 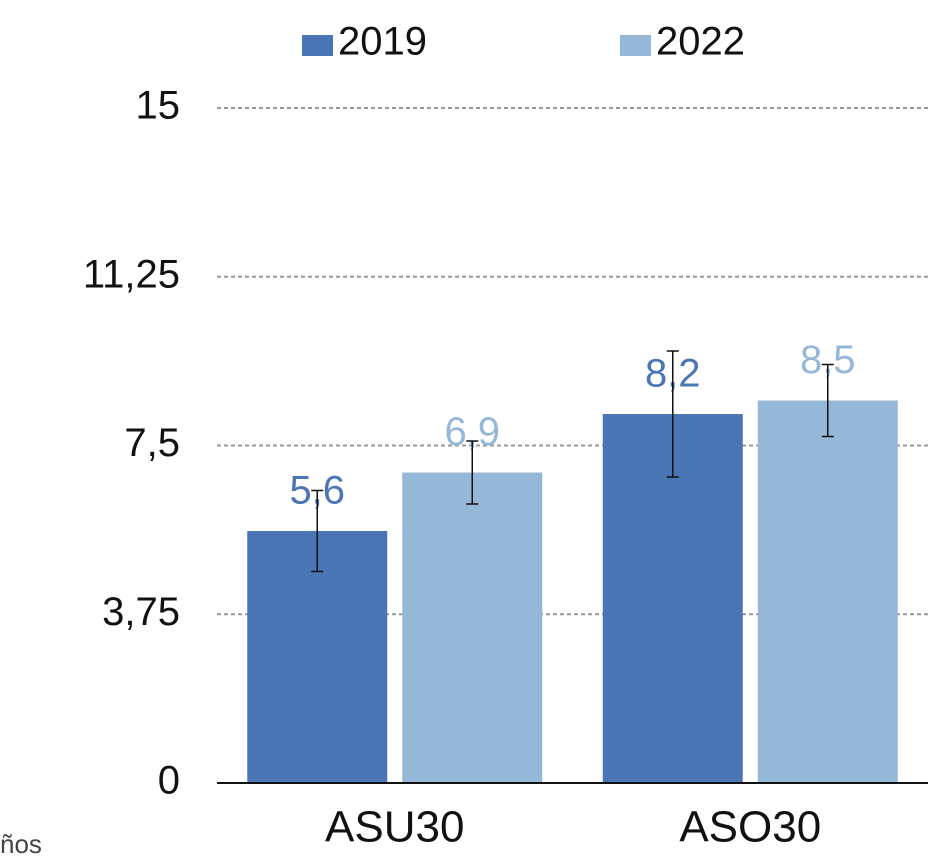 I want to click on legend-label: 2019, so click(x=382, y=42).